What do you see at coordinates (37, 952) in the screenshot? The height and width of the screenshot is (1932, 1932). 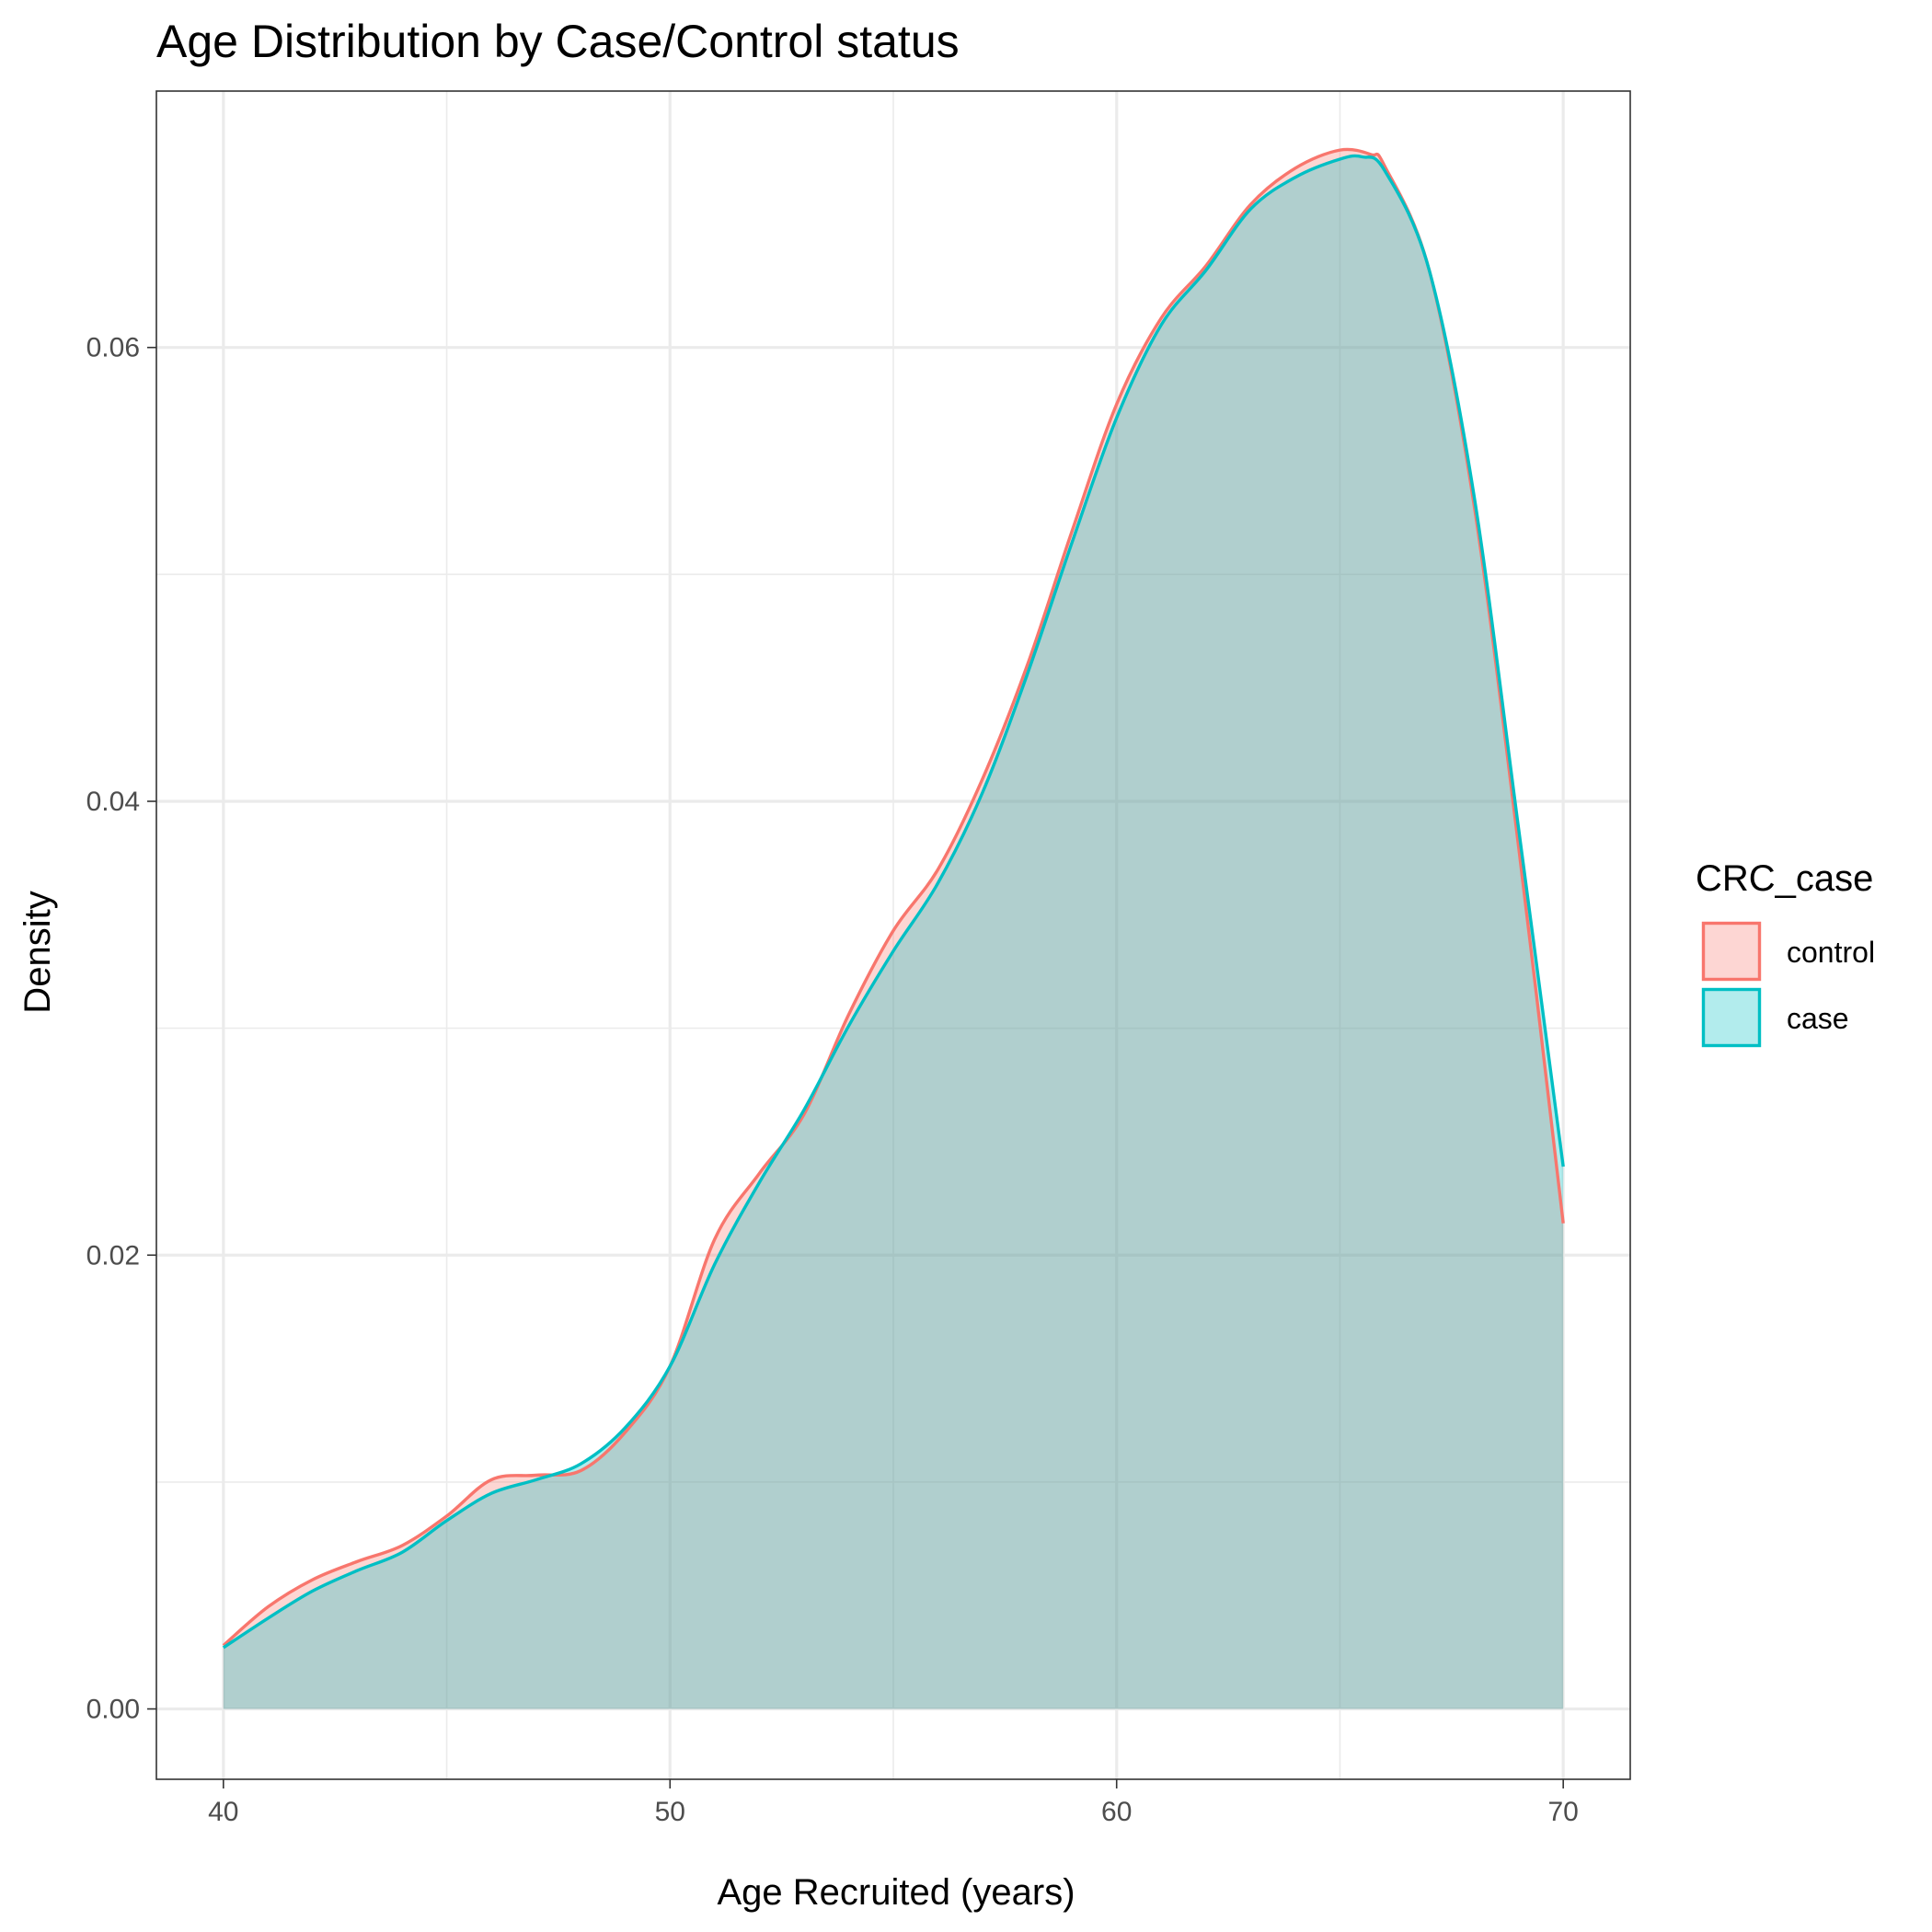 I see `y-axis-title: Density` at bounding box center [37, 952].